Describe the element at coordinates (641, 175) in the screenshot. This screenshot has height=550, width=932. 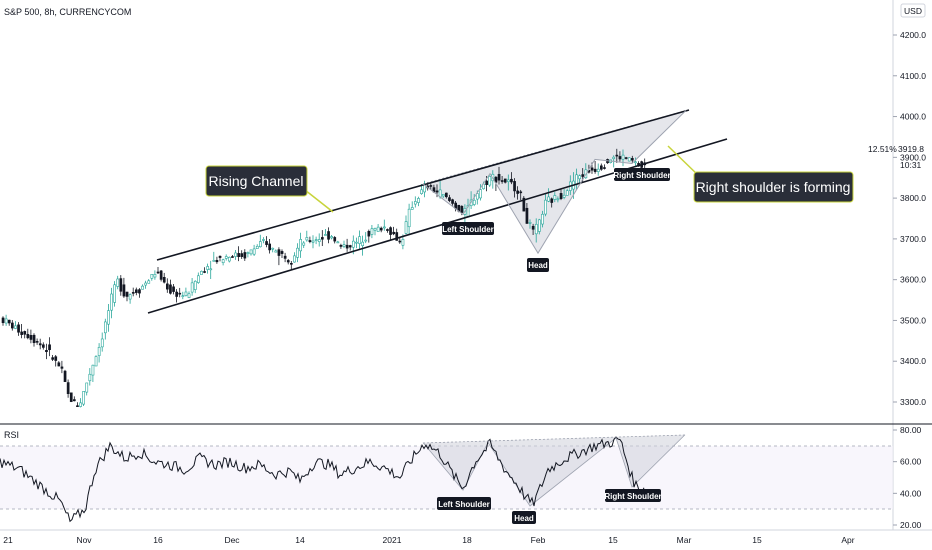
I see `svg-text: Right Shoulder` at that location.